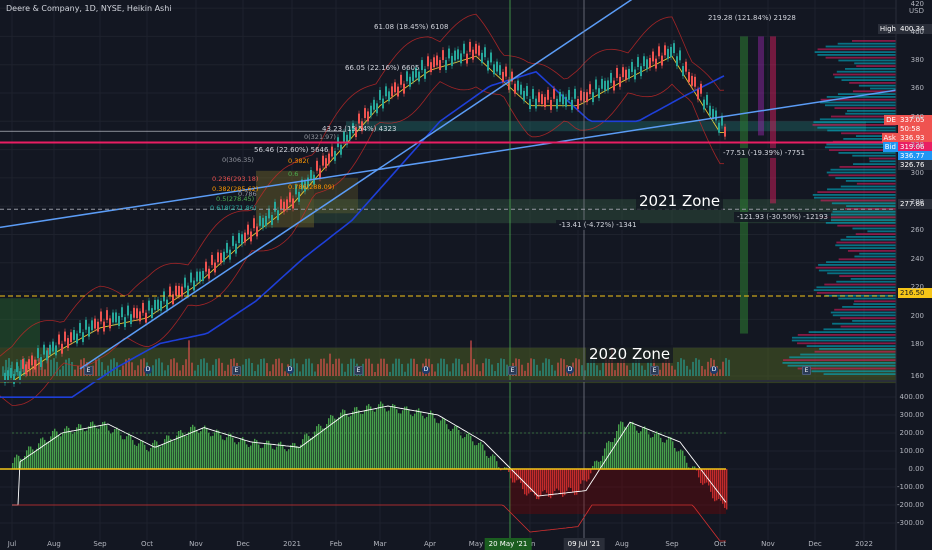 The height and width of the screenshot is (550, 932). I want to click on price-tag-label: Bid, so click(890, 147).